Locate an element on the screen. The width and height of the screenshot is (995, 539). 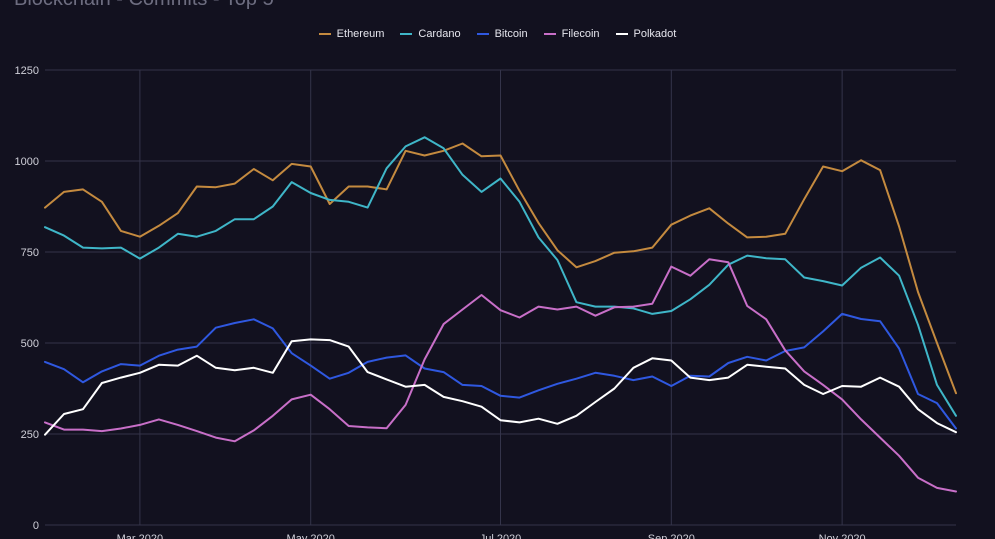
chart-title: Blockchain - Commits - Top 5 is located at coordinates (144, 5).